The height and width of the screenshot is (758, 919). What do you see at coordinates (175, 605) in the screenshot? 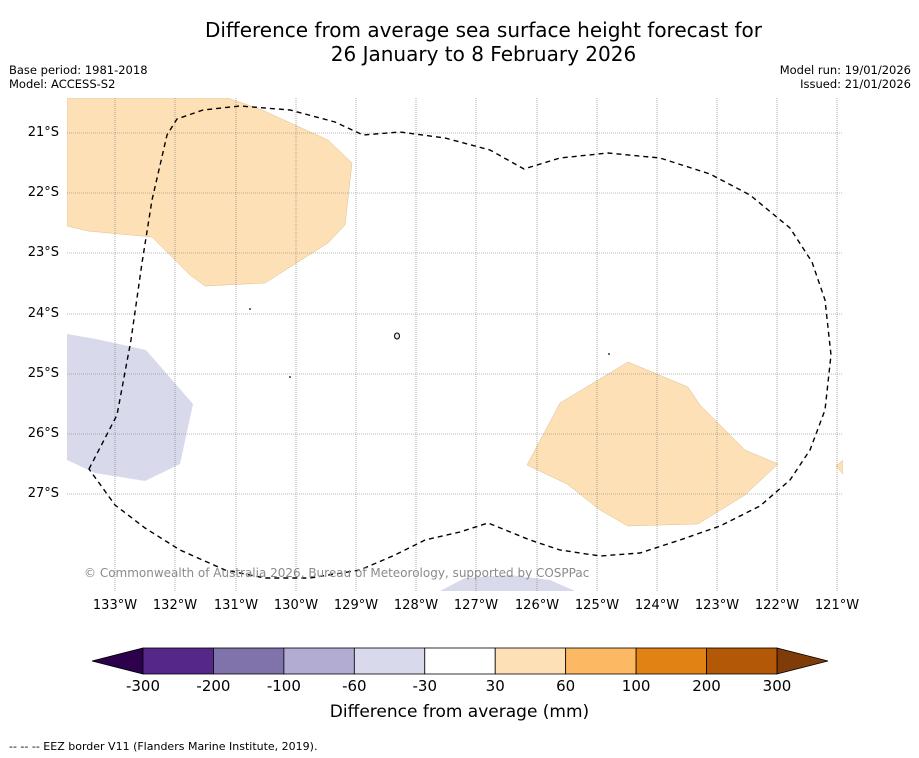
I see `longitude-label: 132°W` at bounding box center [175, 605].